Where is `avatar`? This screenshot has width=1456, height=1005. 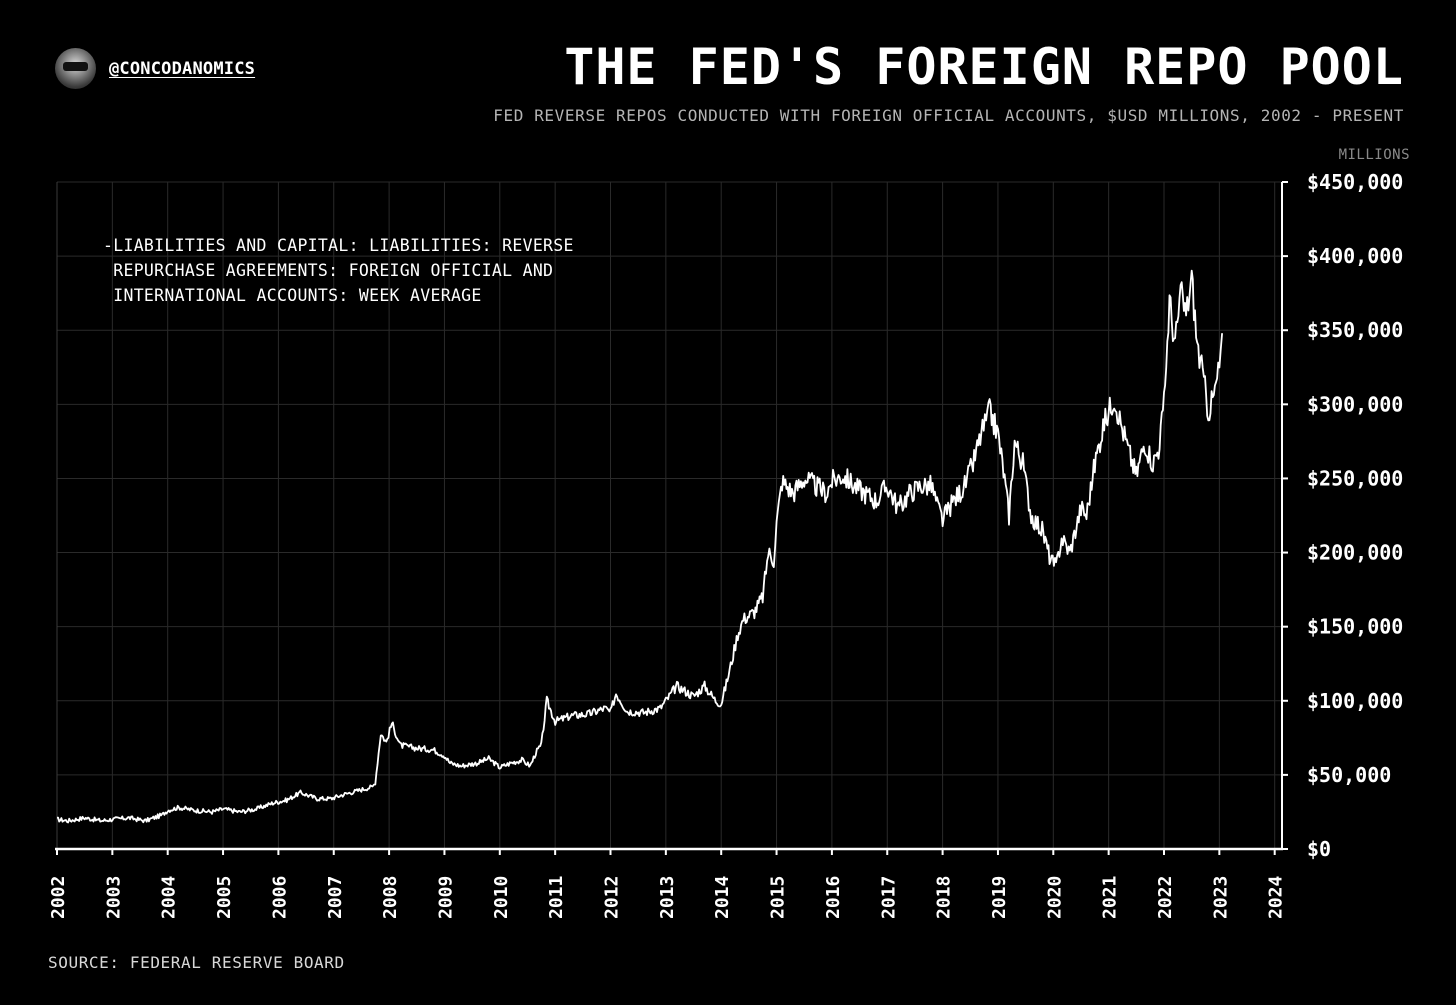 avatar is located at coordinates (75, 68).